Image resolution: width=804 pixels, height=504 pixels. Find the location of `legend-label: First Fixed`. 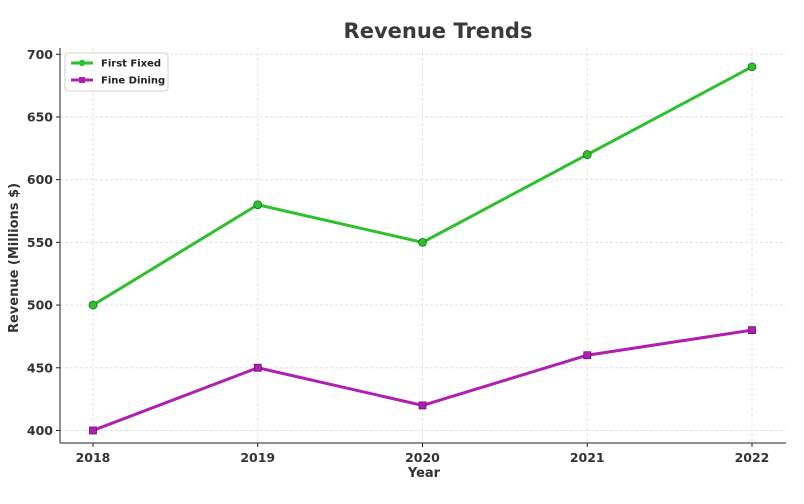

legend-label: First Fixed is located at coordinates (131, 64).